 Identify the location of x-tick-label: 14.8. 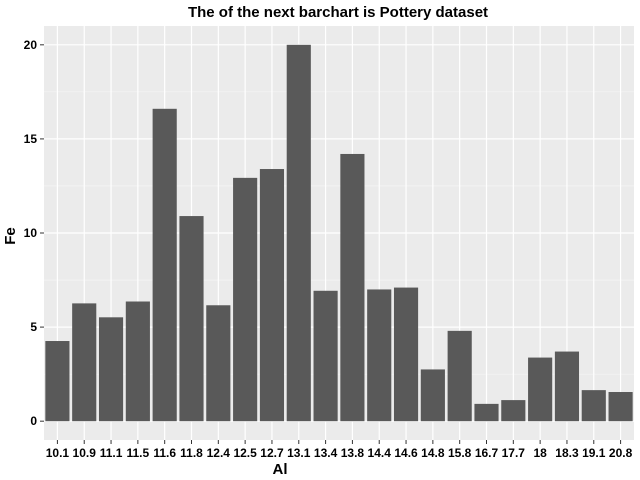
(433, 453).